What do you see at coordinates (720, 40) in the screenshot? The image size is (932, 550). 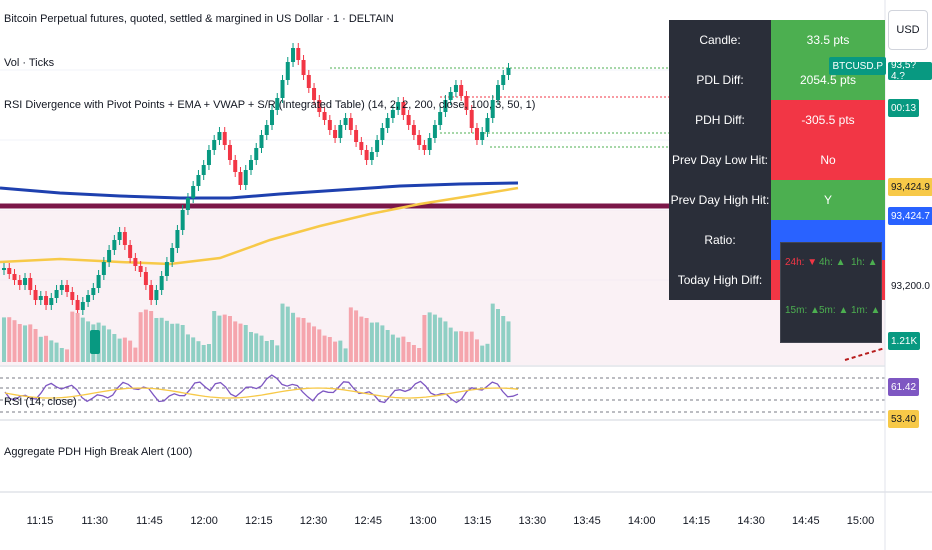 I see `info-table-label: Candle:` at bounding box center [720, 40].